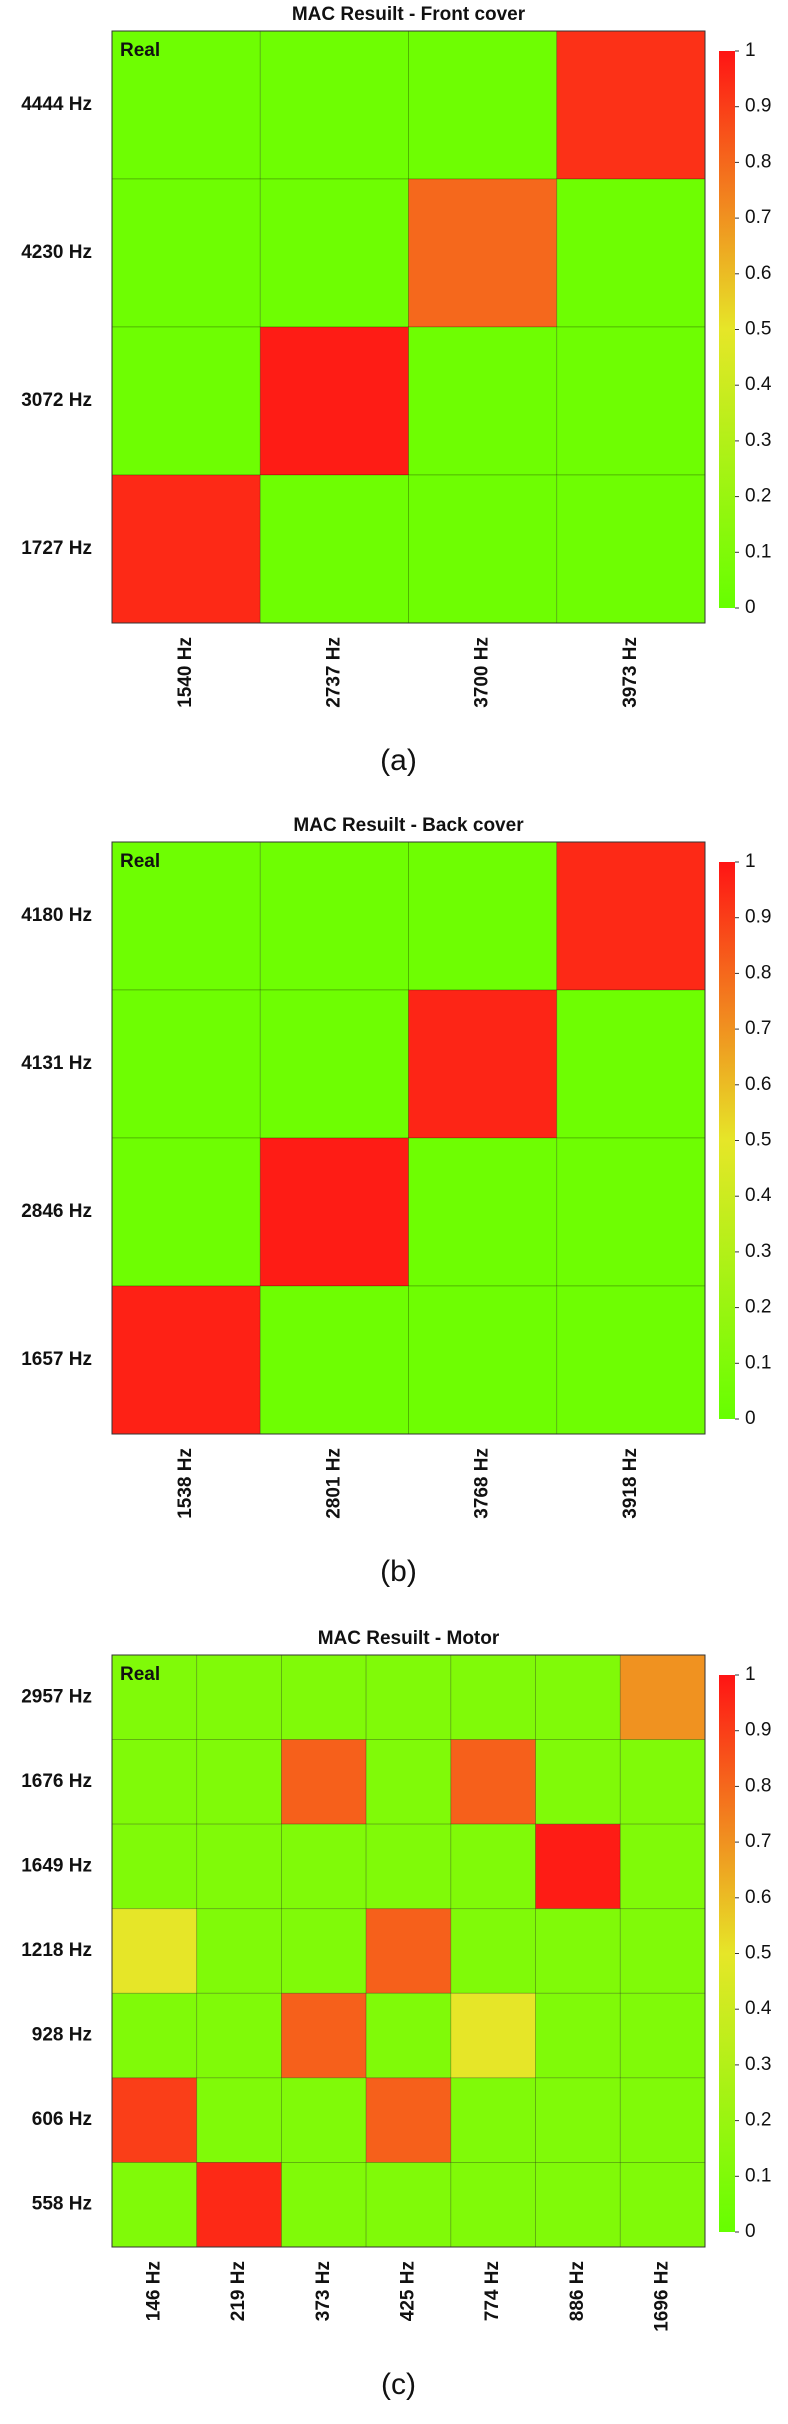 The image size is (788, 2424). What do you see at coordinates (56, 1781) in the screenshot?
I see `y-tick-label: 1676 Hz` at bounding box center [56, 1781].